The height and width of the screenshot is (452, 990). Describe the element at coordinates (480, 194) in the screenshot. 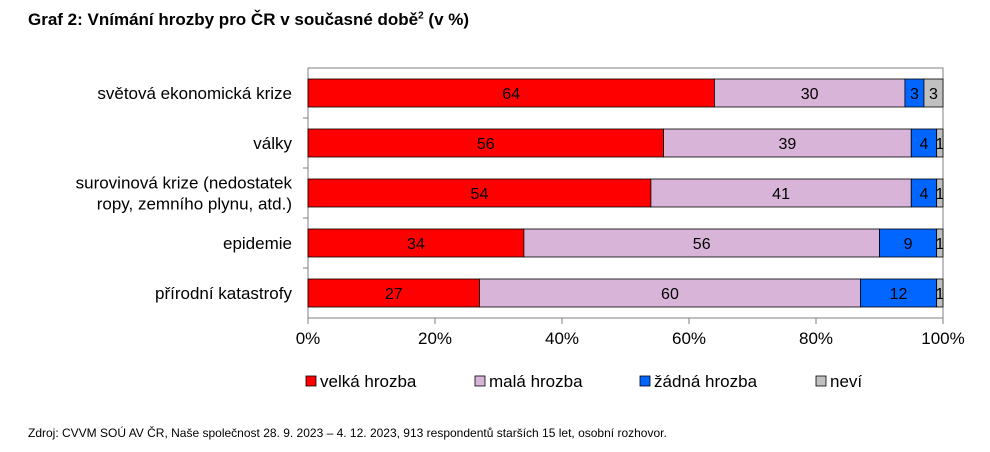

I see `data-label-1-3: 54` at that location.